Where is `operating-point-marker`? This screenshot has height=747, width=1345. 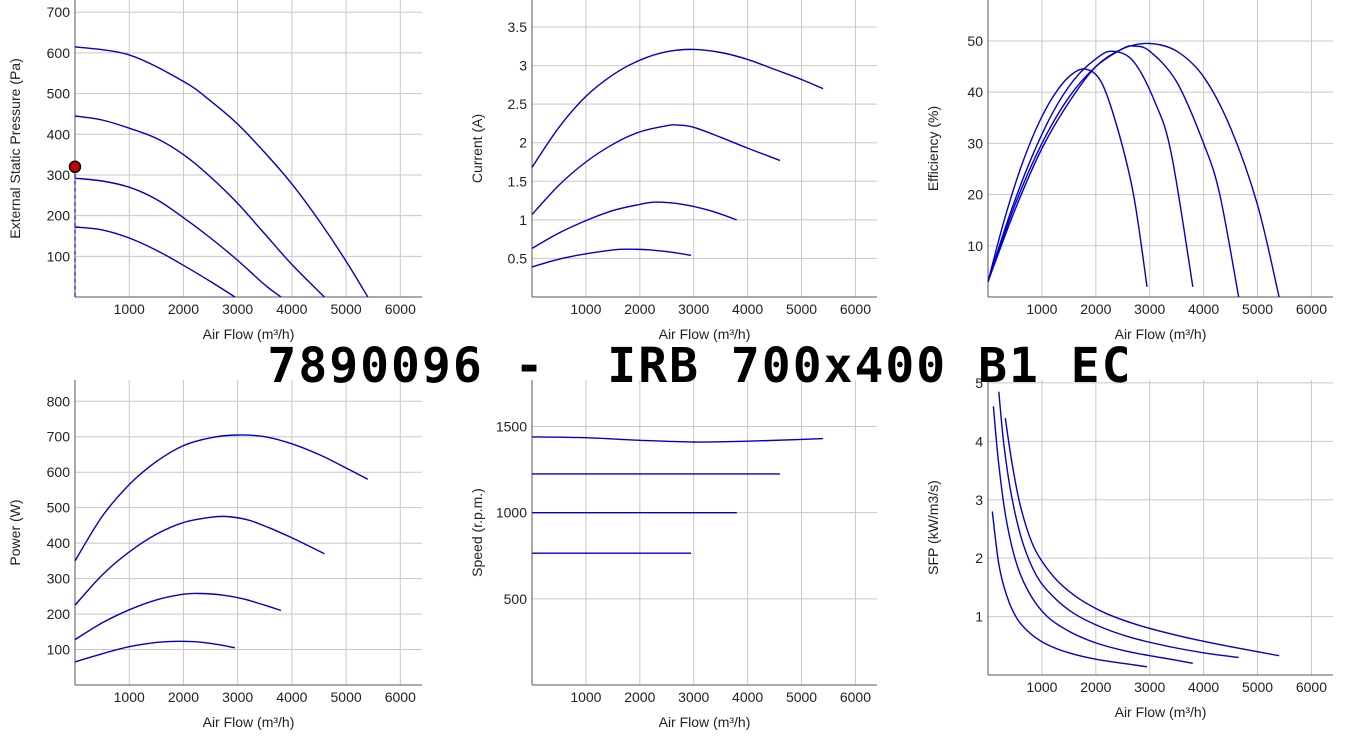 operating-point-marker is located at coordinates (75, 167).